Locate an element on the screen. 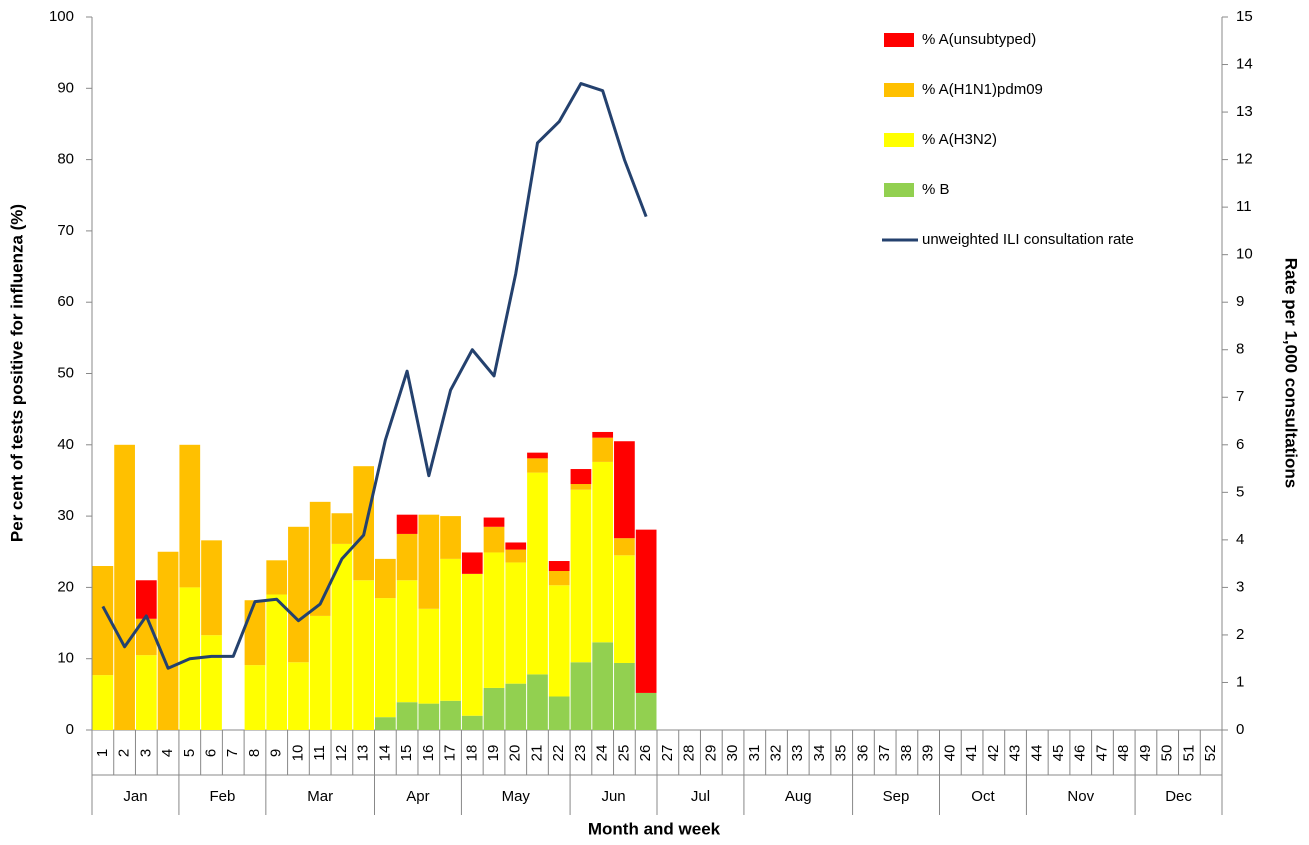  y2-tick-label: 0 is located at coordinates (1240, 729).